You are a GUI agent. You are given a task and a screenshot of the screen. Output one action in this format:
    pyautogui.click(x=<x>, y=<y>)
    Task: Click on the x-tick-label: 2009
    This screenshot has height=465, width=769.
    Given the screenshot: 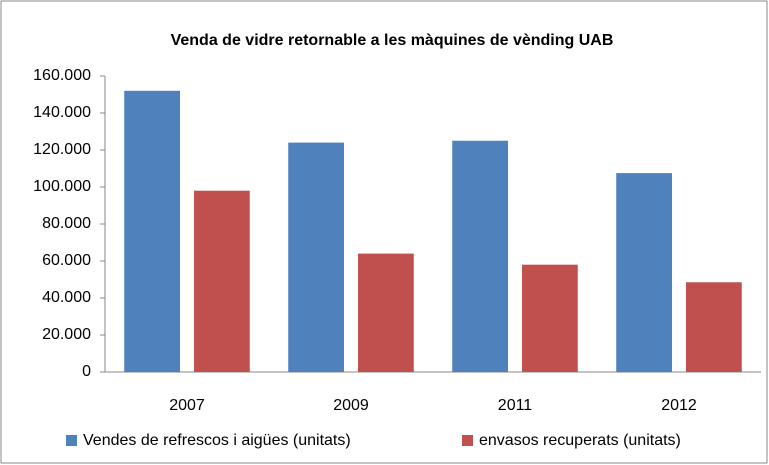 What is the action you would take?
    pyautogui.click(x=351, y=405)
    